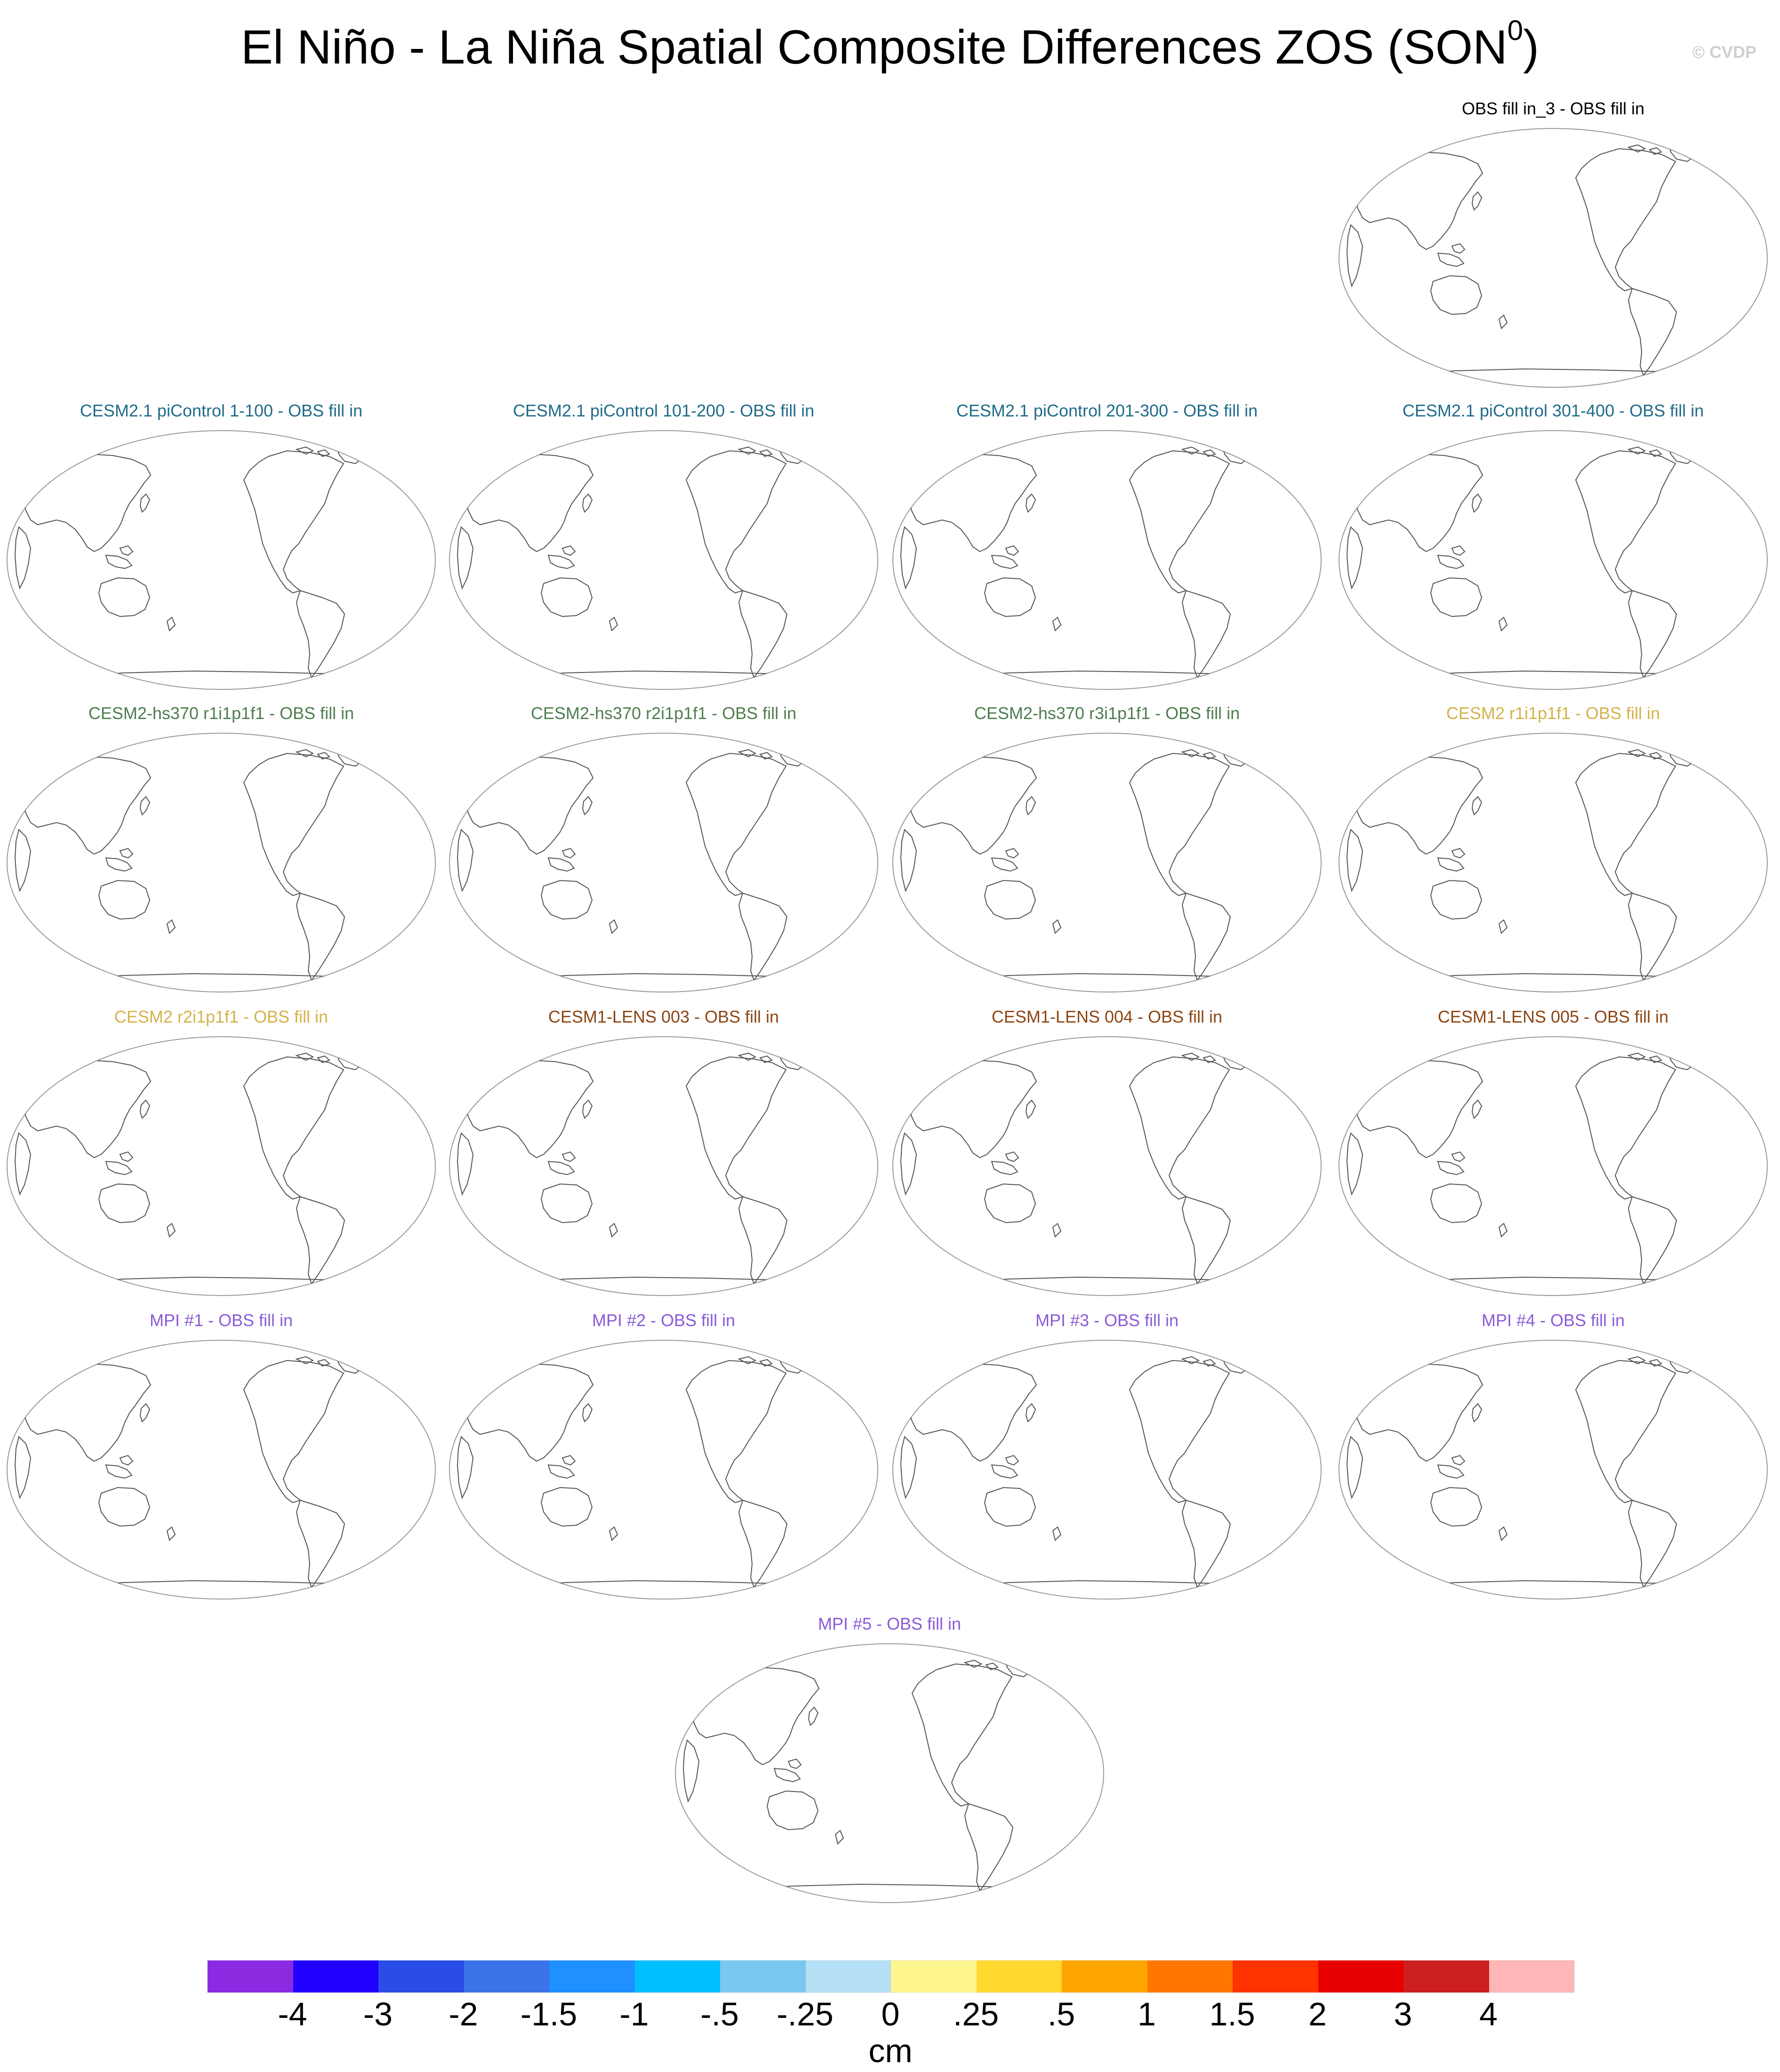  I want to click on panel-title: MPI #5 - OBS fill in, so click(890, 1623).